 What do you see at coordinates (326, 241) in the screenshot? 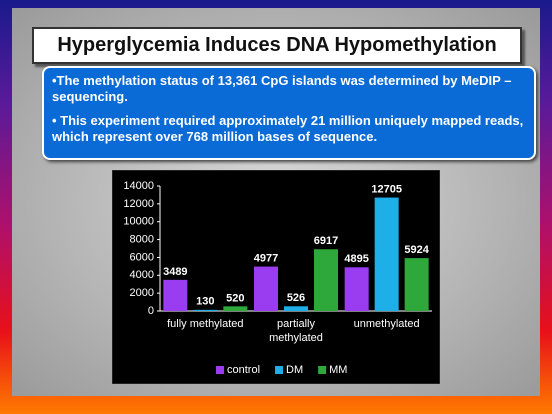
I see `data-label: 6917` at bounding box center [326, 241].